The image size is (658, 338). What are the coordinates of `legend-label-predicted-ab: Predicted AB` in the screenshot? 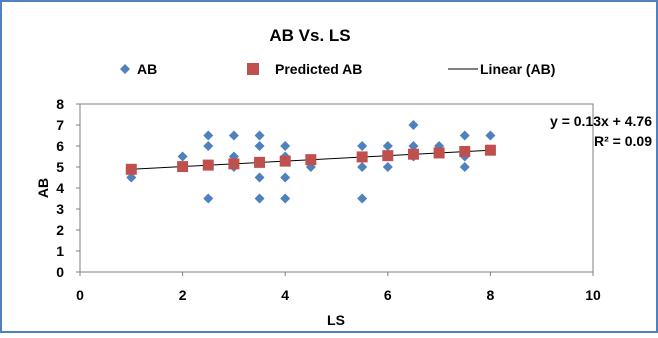 It's located at (318, 69).